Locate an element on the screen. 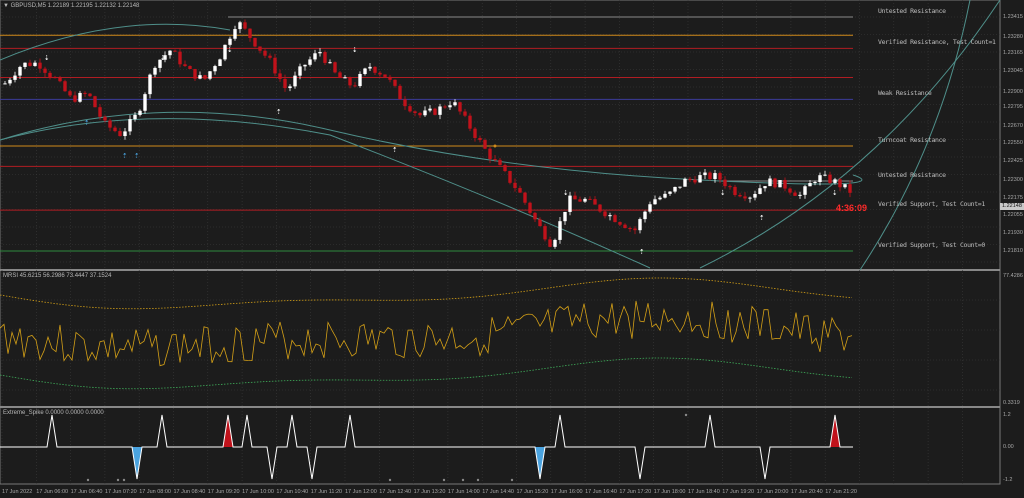 The height and width of the screenshot is (498, 1024). rsi-upper-band is located at coordinates (426, 293).